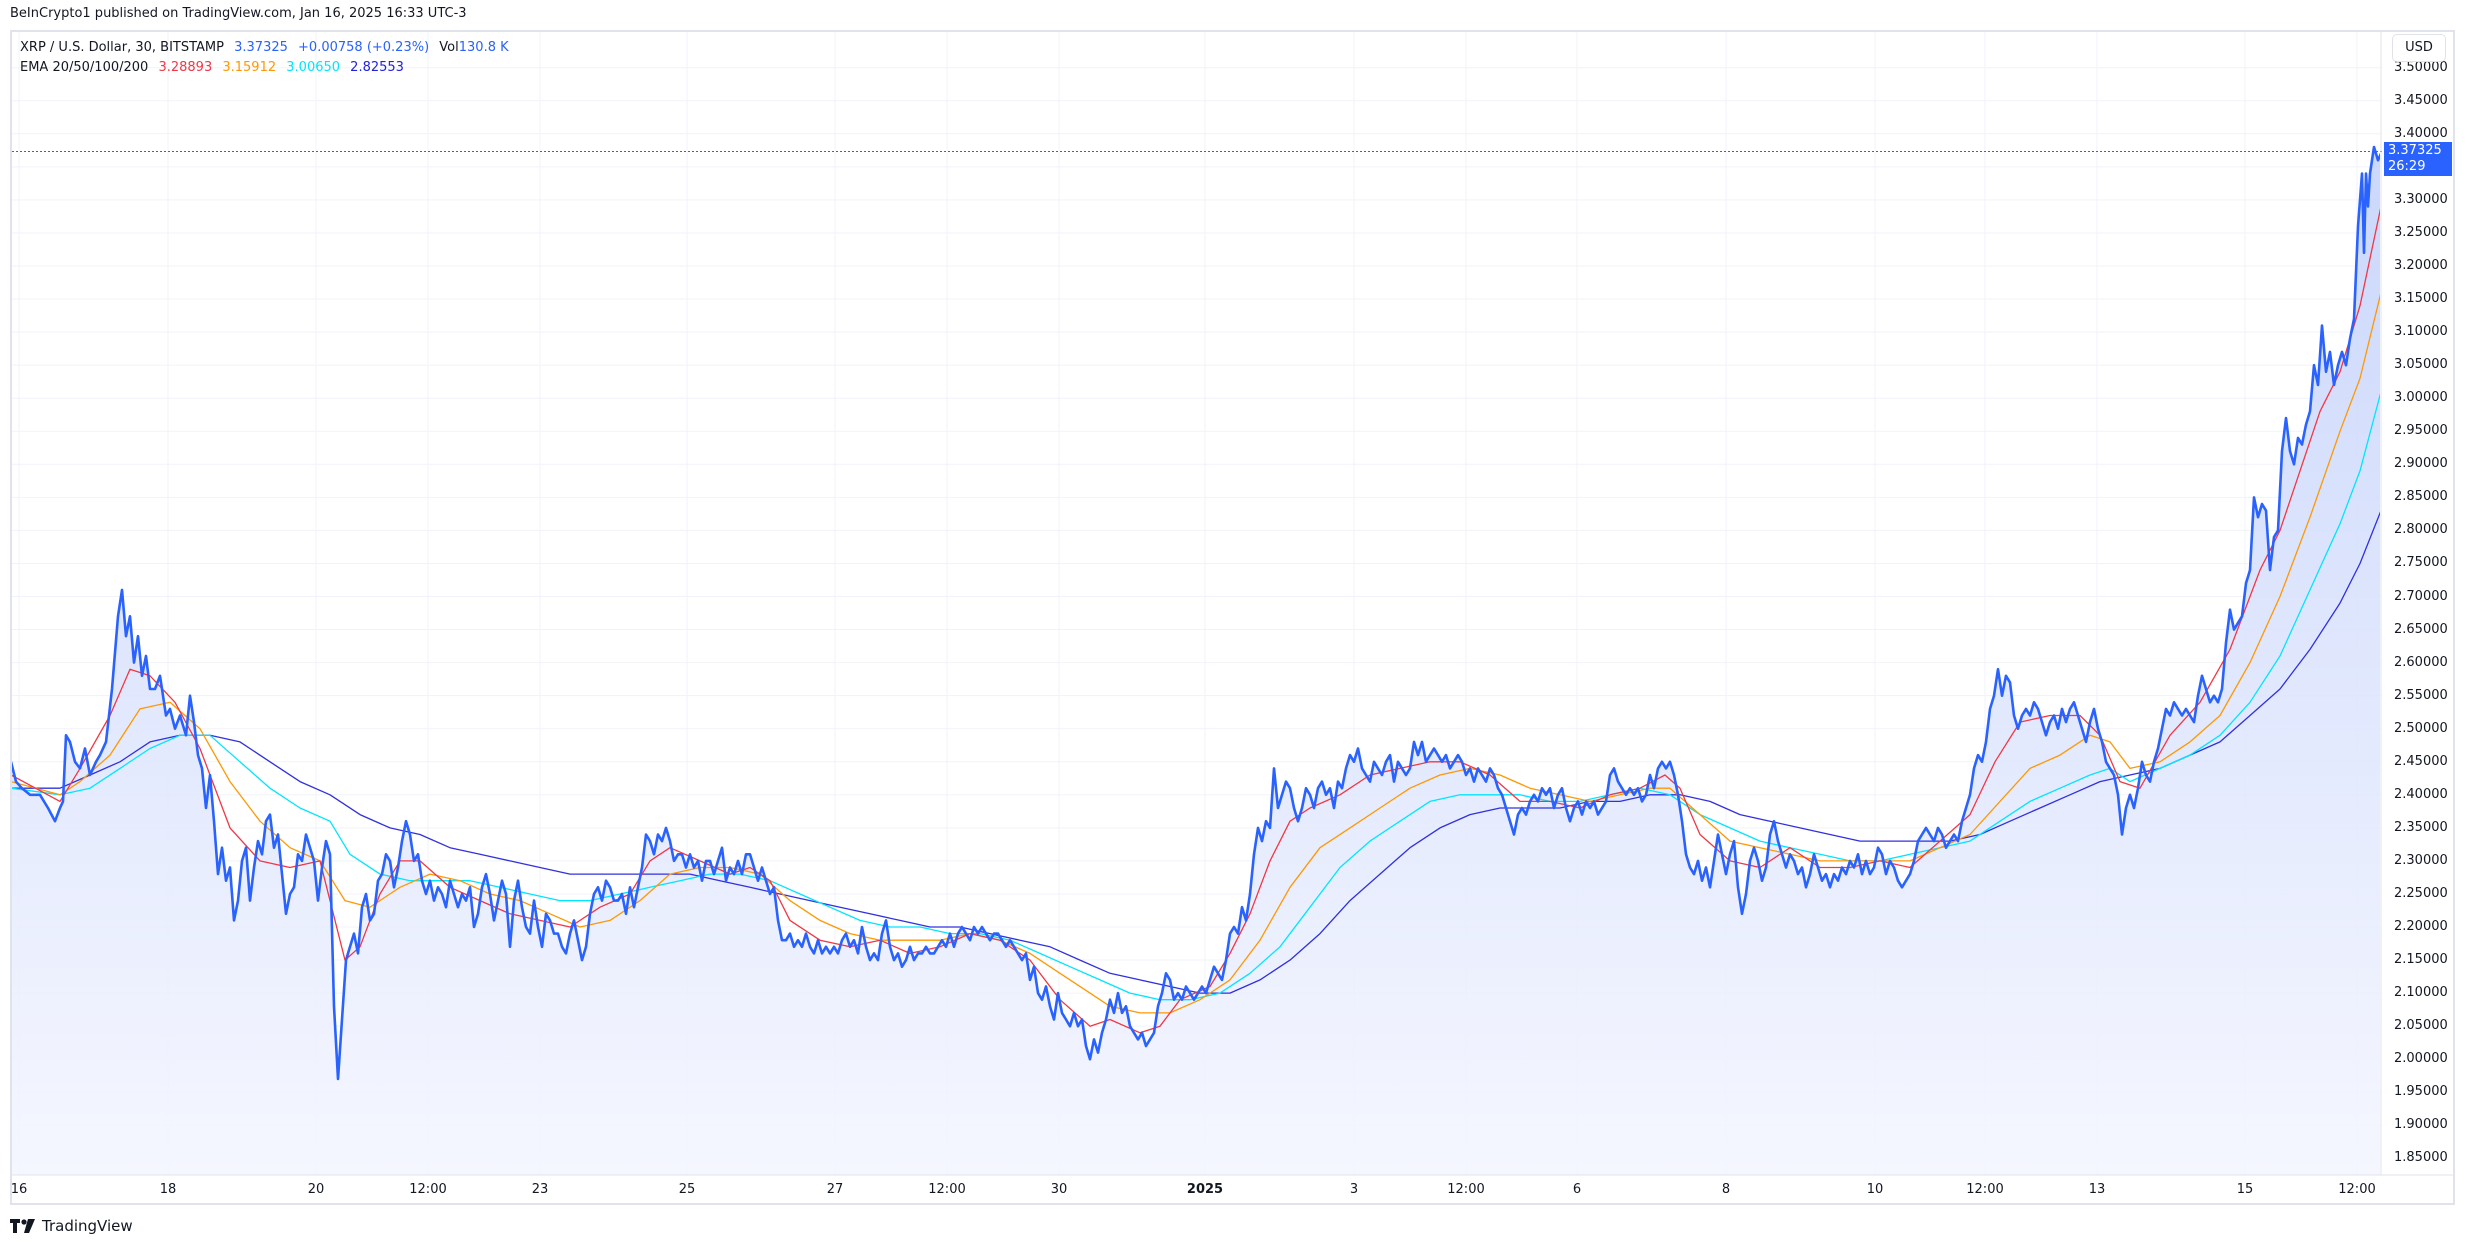 Image resolution: width=2466 pixels, height=1245 pixels. I want to click on time-tick-label: 10, so click(1875, 1189).